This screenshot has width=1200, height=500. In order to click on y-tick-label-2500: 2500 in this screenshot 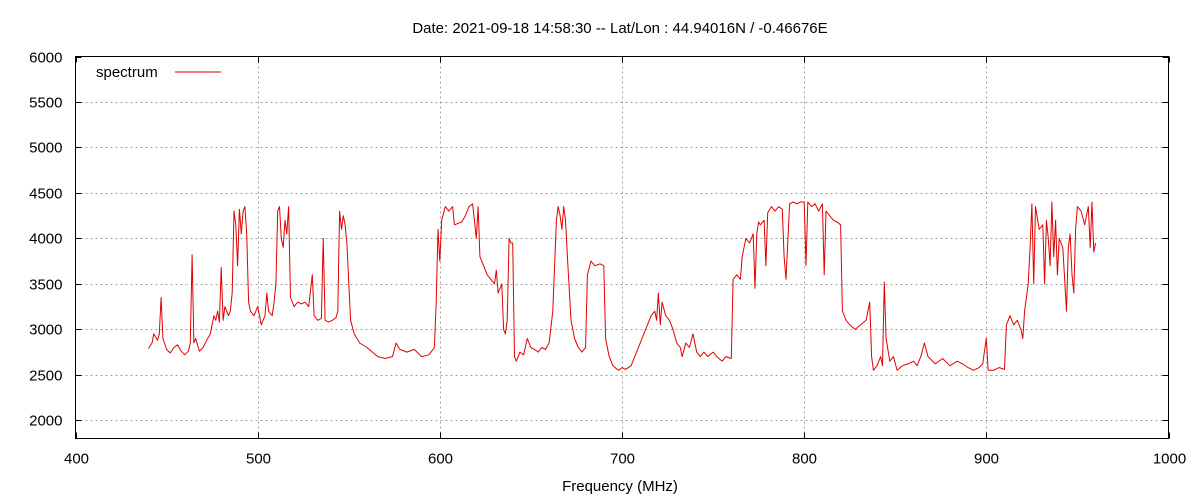, I will do `click(45, 376)`.